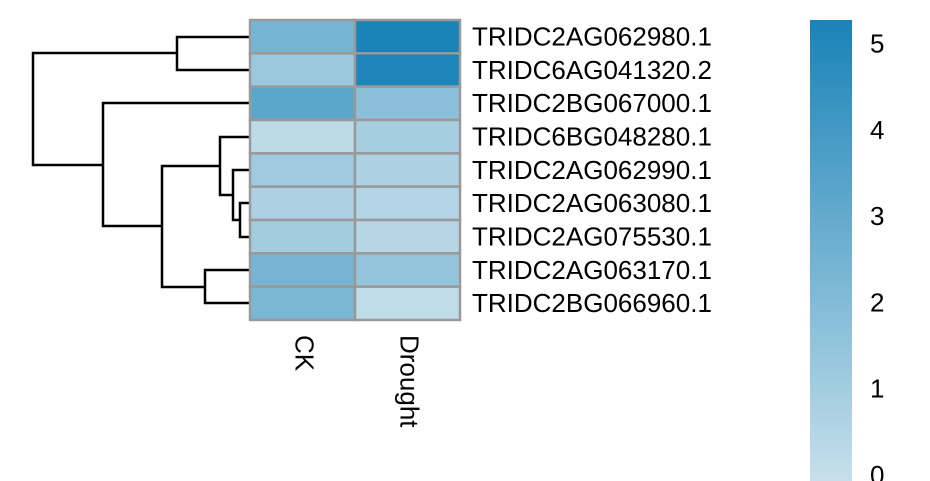 The height and width of the screenshot is (481, 930). I want to click on colorbar-tick-label: 5, so click(877, 44).